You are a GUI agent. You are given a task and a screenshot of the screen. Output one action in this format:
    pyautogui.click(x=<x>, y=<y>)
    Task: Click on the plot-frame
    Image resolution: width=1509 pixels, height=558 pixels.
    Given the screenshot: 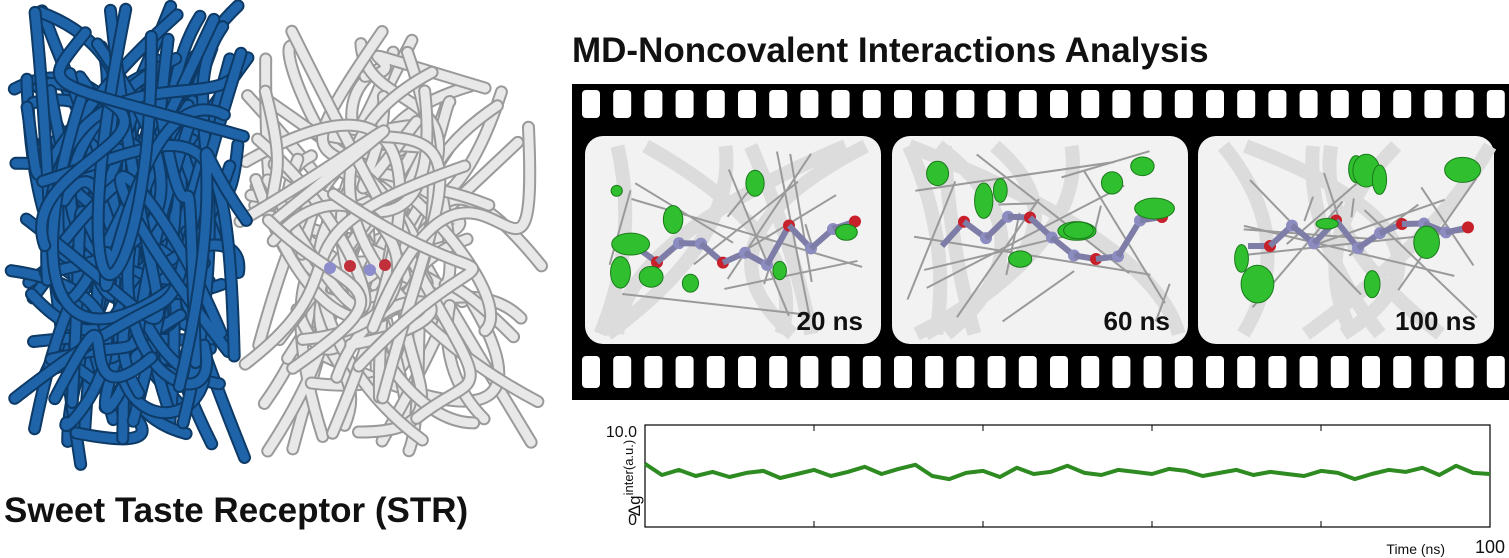 What is the action you would take?
    pyautogui.click(x=1067, y=476)
    